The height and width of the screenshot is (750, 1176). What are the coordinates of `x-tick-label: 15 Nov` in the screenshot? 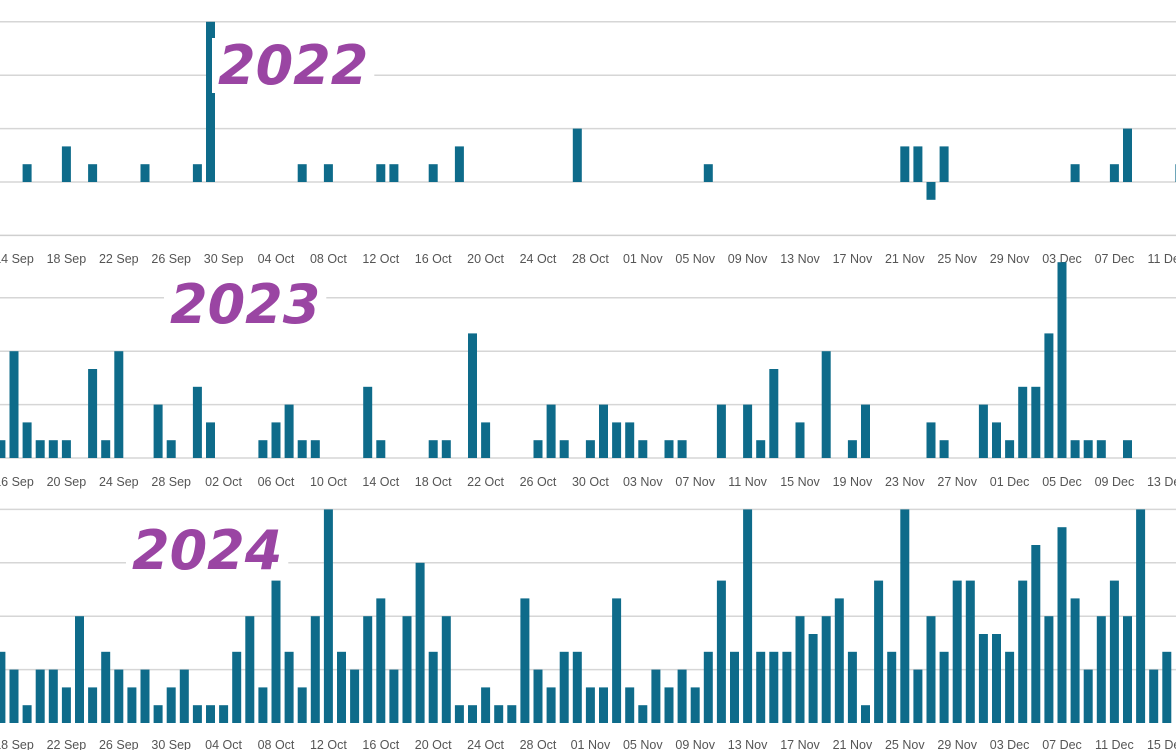 It's located at (800, 482).